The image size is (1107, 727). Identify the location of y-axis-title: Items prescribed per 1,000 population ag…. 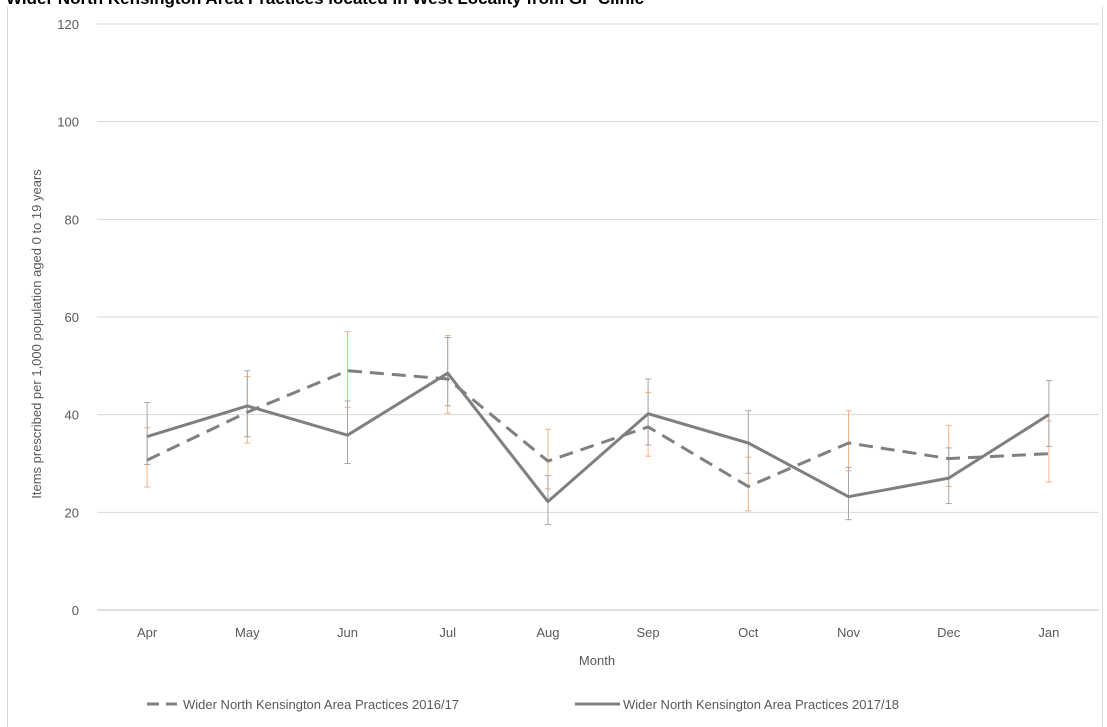
(36, 334).